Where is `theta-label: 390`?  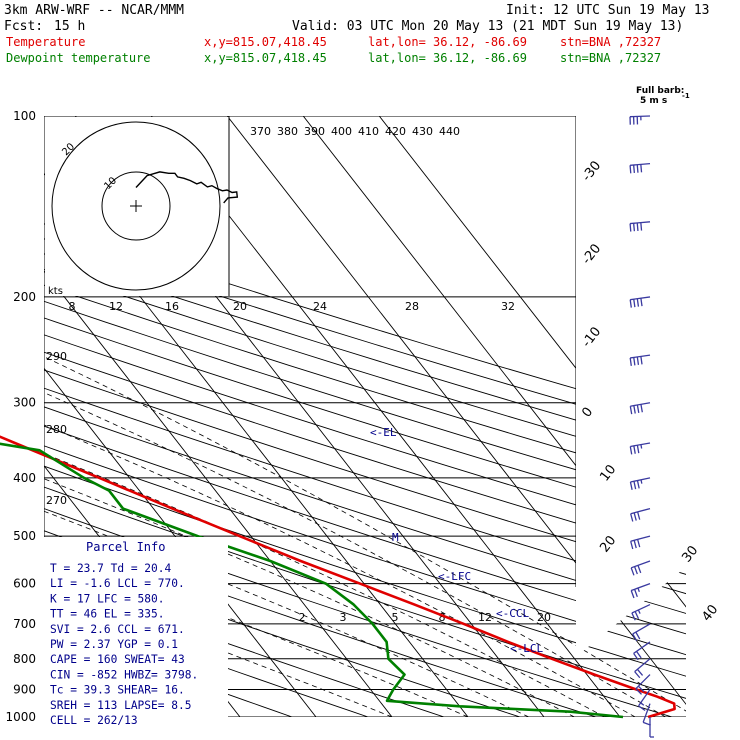 theta-label: 390 is located at coordinates (314, 131).